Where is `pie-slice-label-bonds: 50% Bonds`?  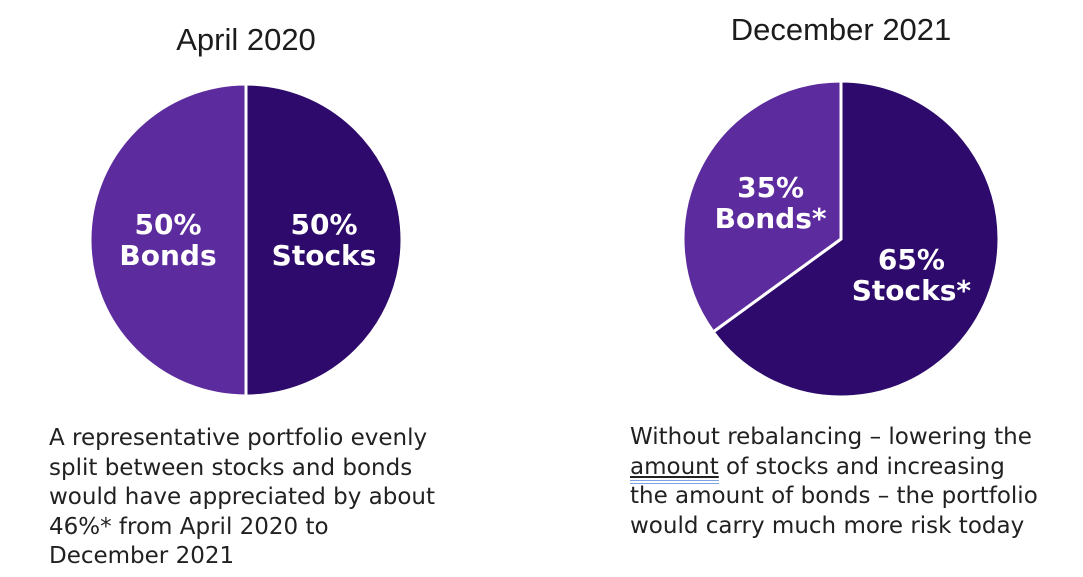 pie-slice-label-bonds: 50% Bonds is located at coordinates (168, 240).